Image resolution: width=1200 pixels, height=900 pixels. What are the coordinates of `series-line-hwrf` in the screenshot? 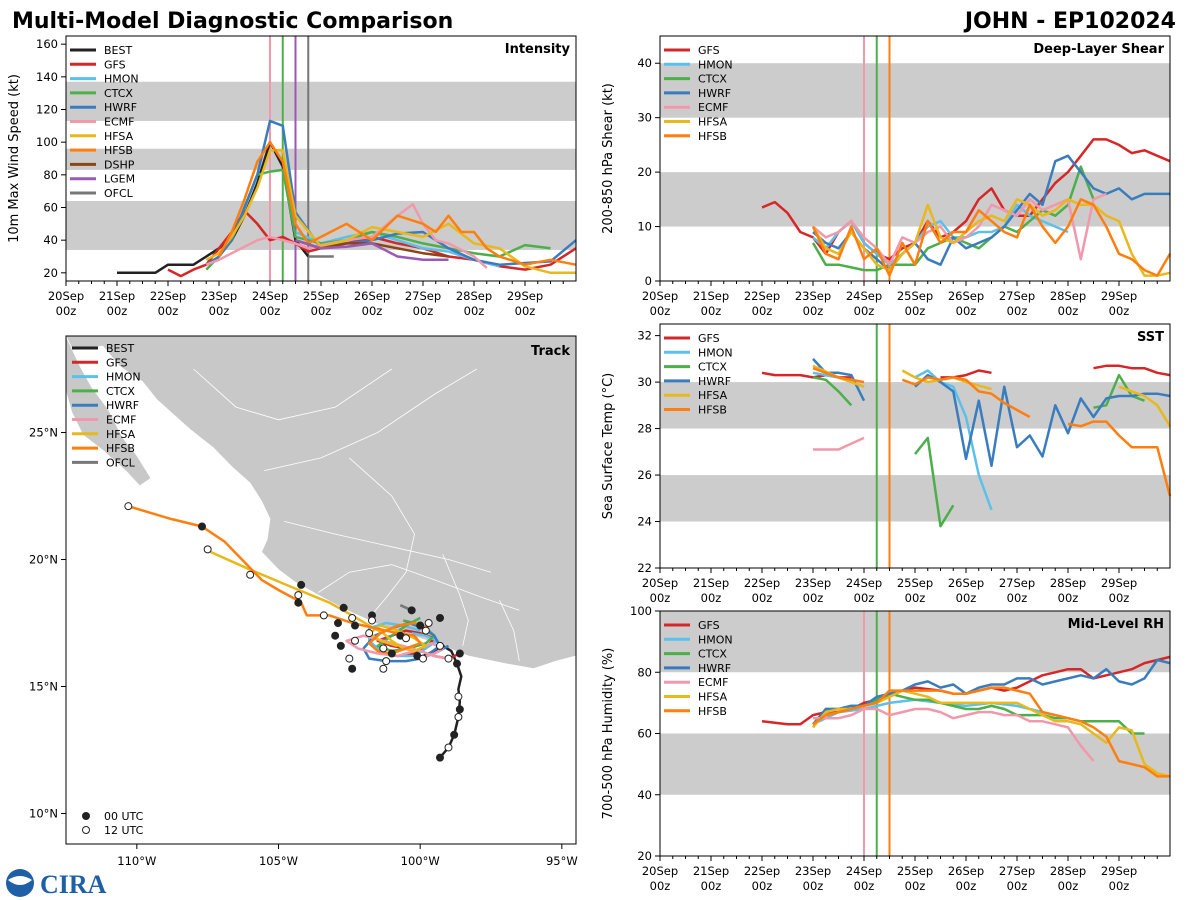 It's located at (991, 213).